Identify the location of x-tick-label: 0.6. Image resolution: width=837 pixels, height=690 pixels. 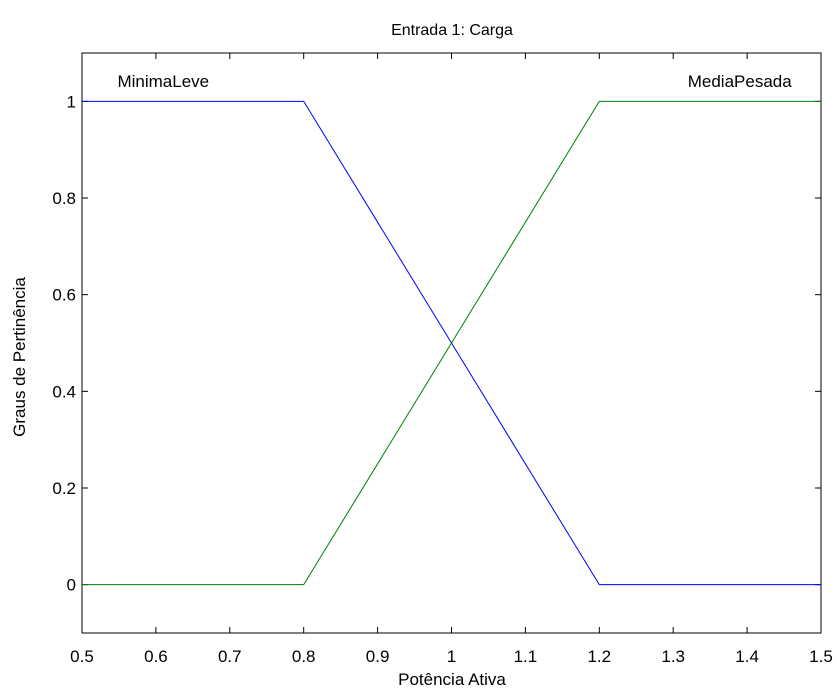
(156, 656).